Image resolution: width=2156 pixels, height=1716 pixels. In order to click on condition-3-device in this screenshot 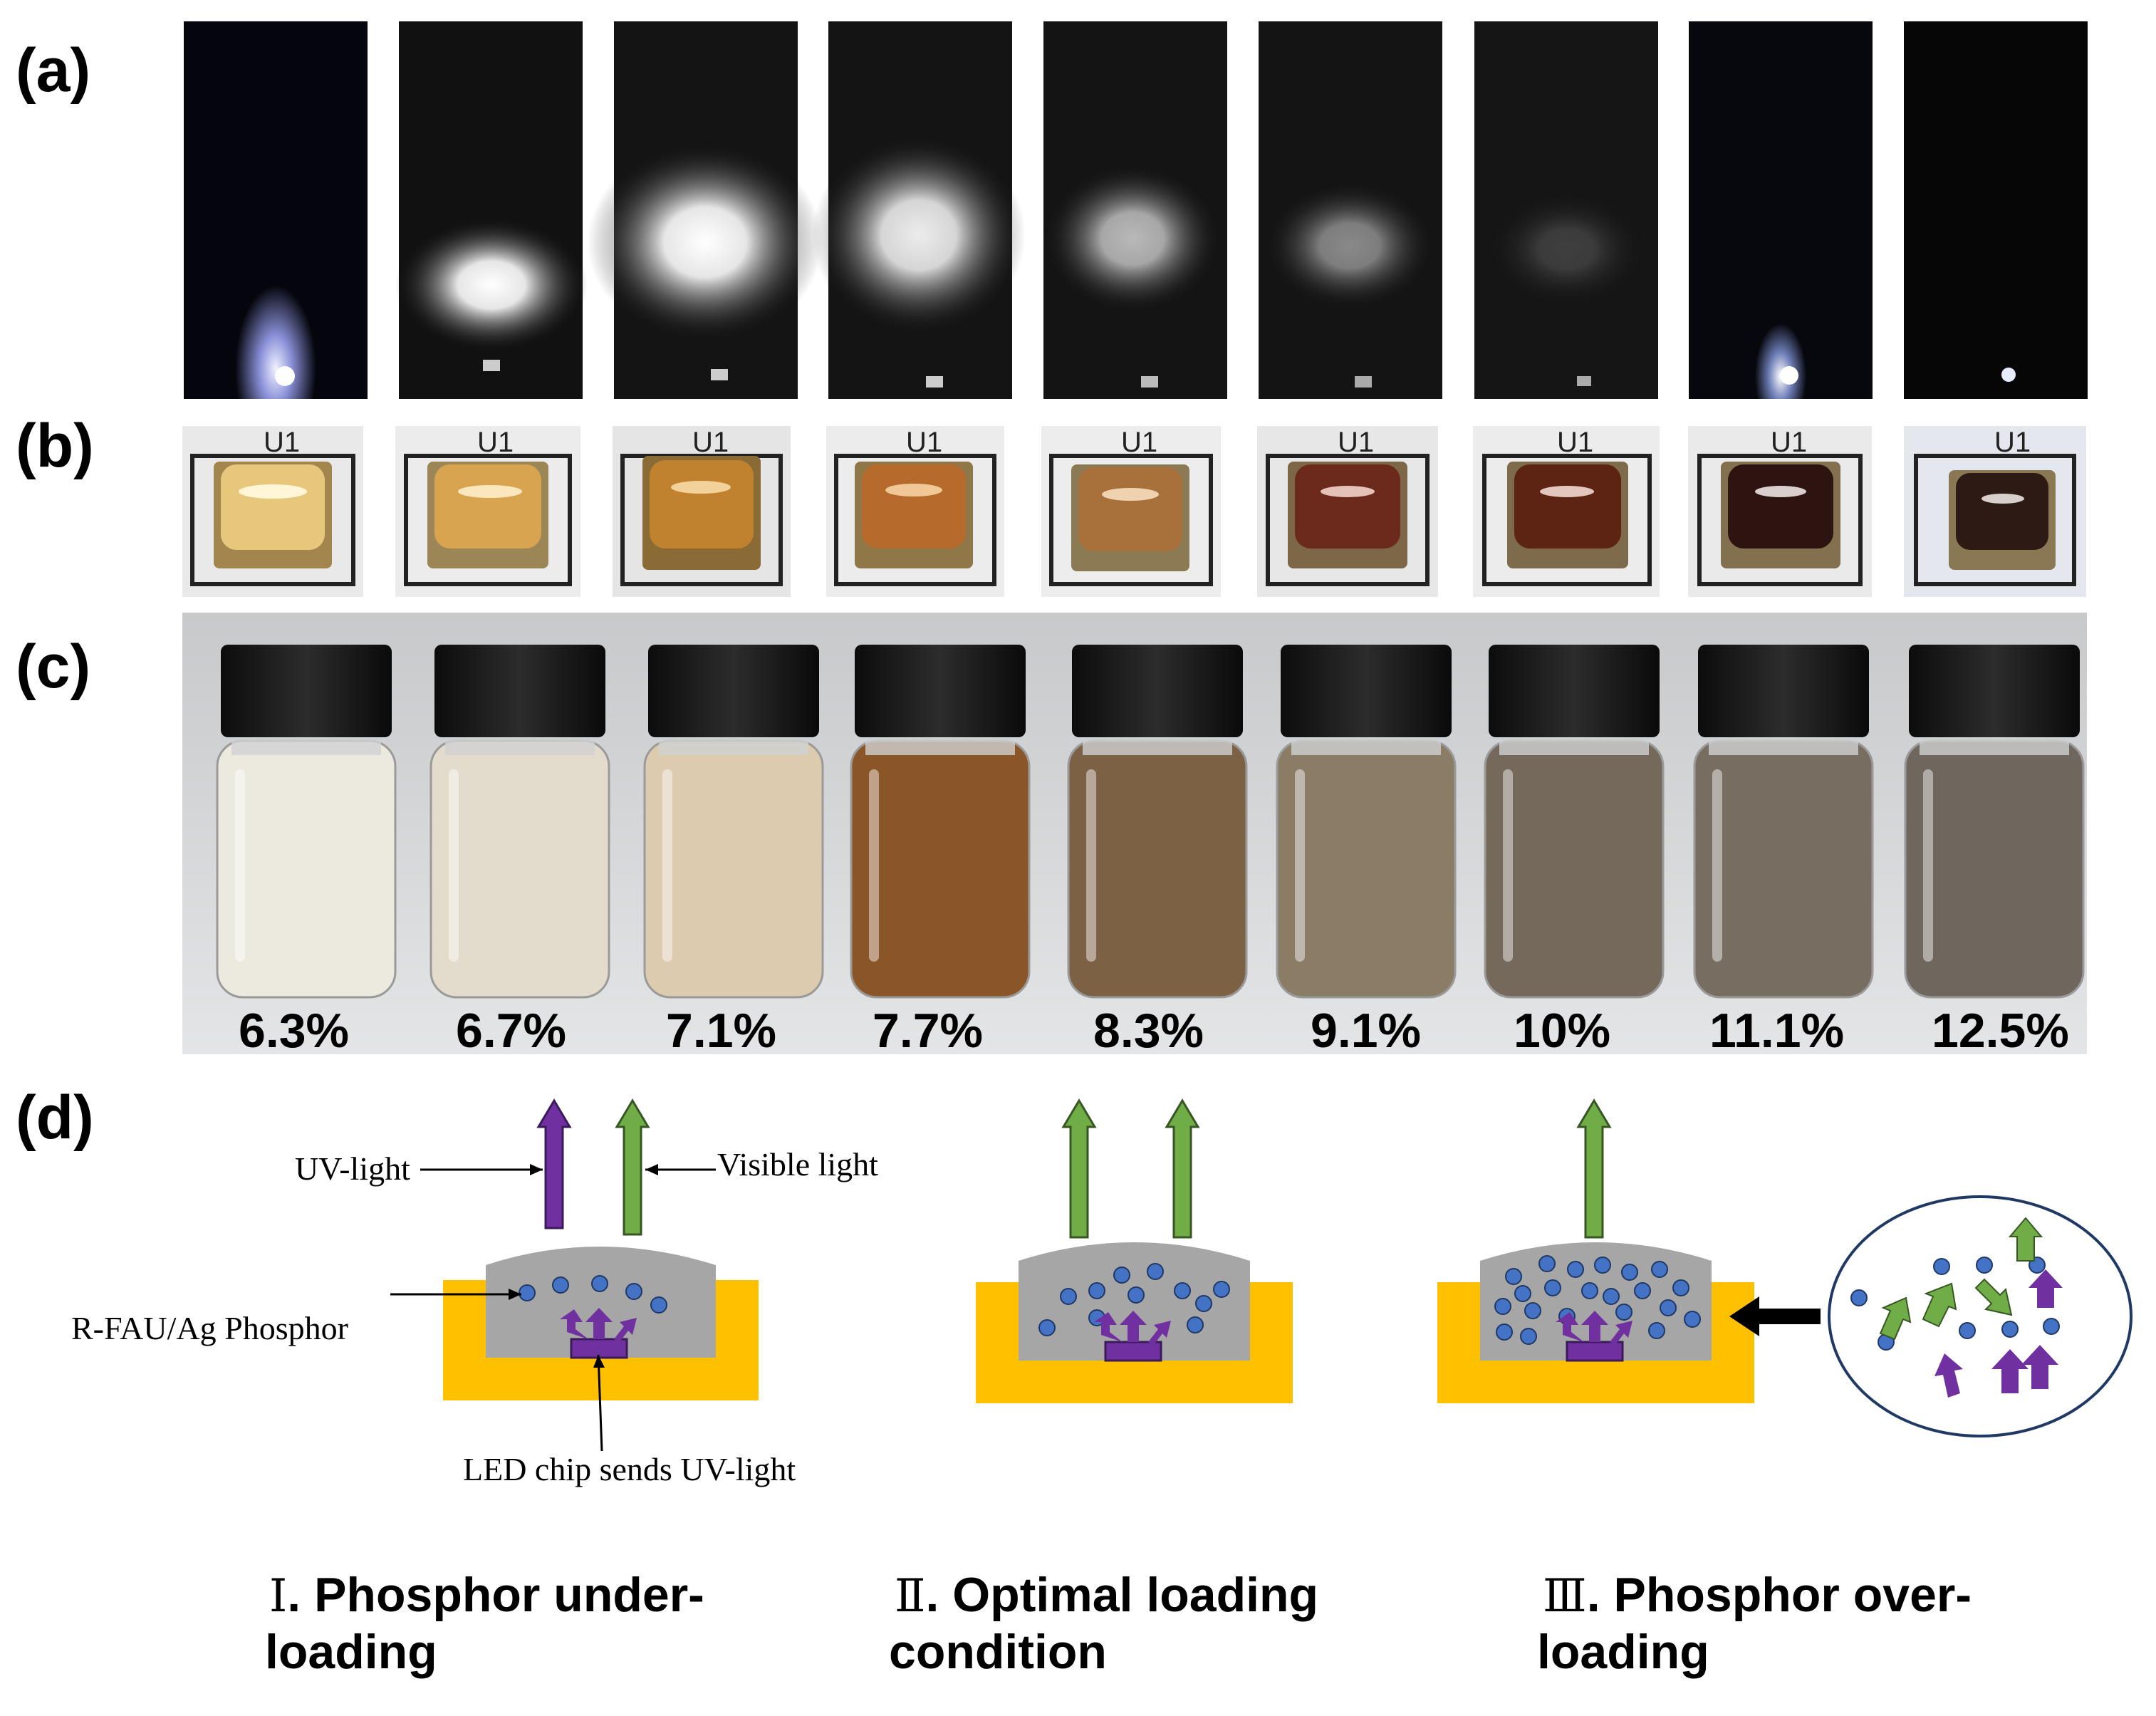, I will do `click(1784, 1267)`.